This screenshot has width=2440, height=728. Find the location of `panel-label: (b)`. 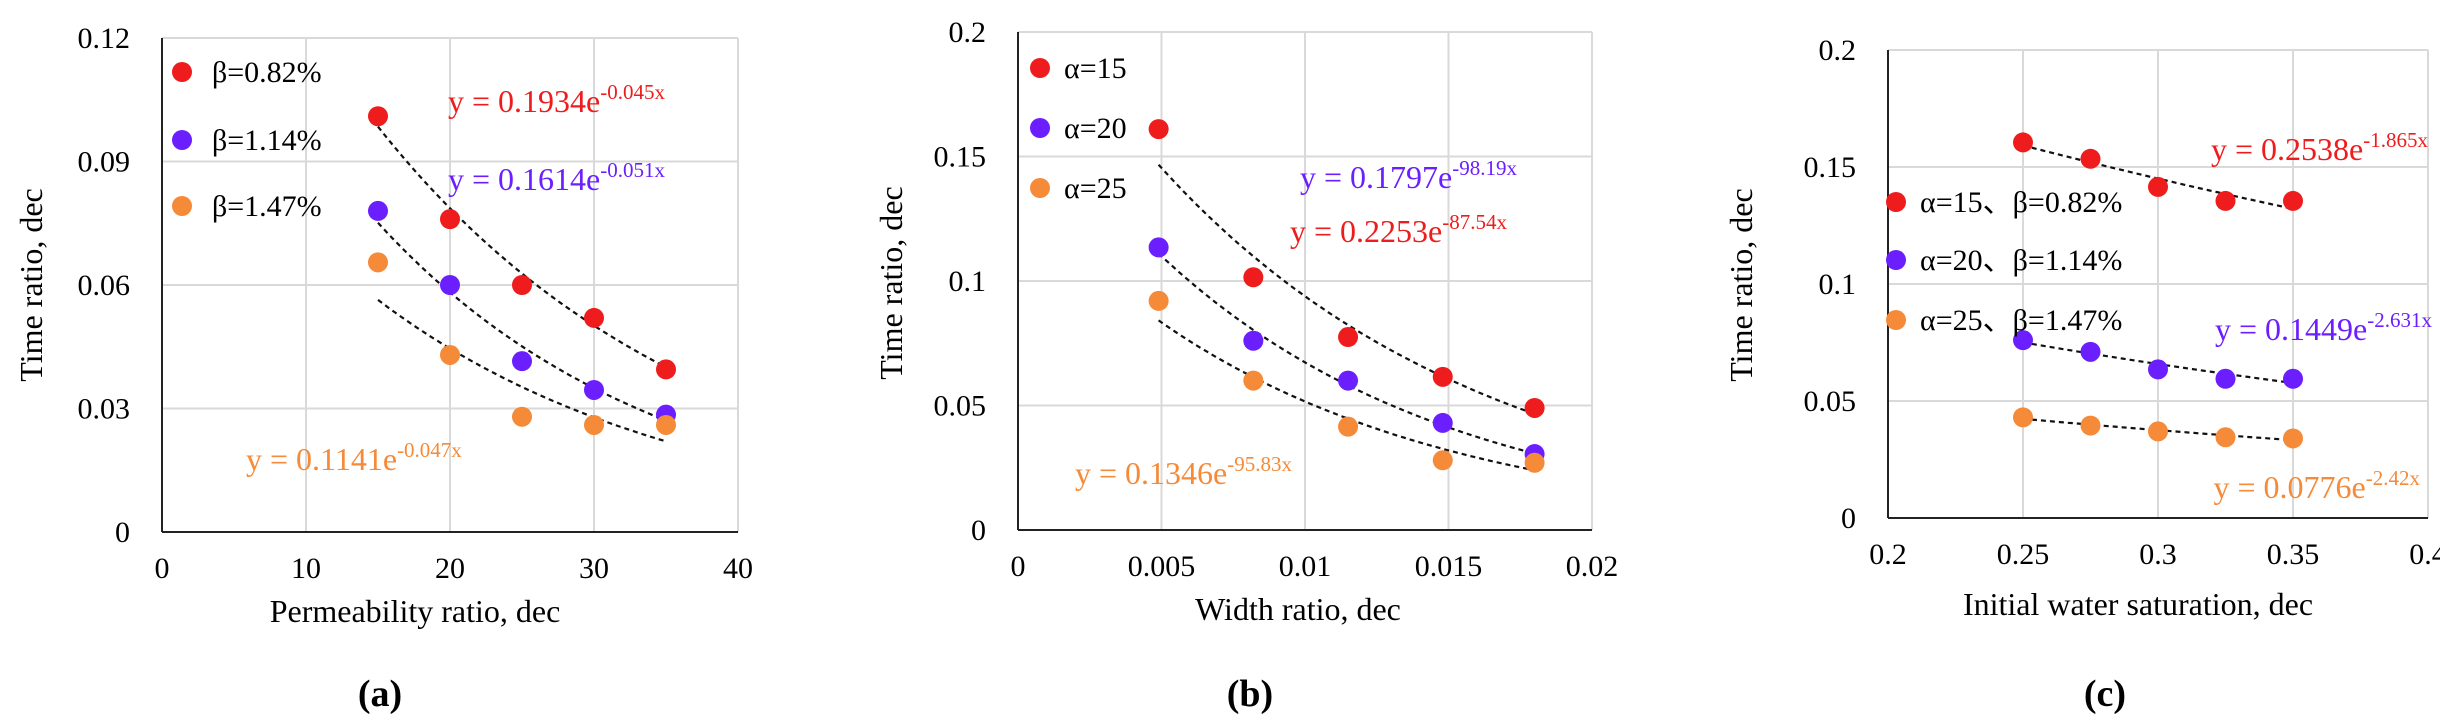

panel-label: (b) is located at coordinates (1250, 694).